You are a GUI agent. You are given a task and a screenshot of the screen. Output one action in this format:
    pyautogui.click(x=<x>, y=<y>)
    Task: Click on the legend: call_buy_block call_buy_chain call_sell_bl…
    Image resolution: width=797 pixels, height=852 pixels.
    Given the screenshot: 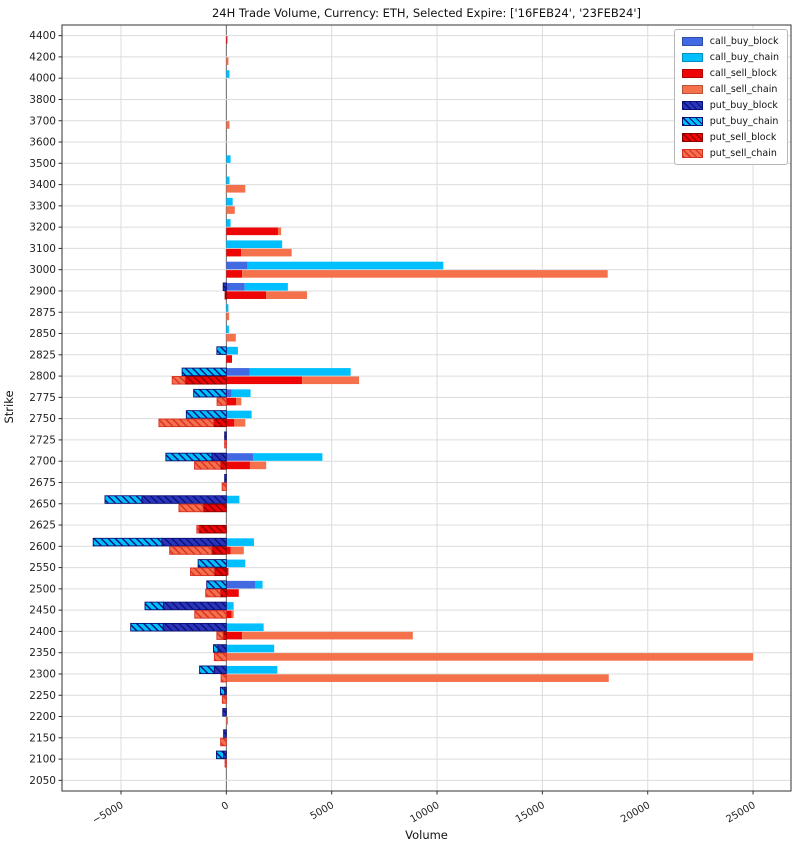 What is the action you would take?
    pyautogui.click(x=730, y=97)
    